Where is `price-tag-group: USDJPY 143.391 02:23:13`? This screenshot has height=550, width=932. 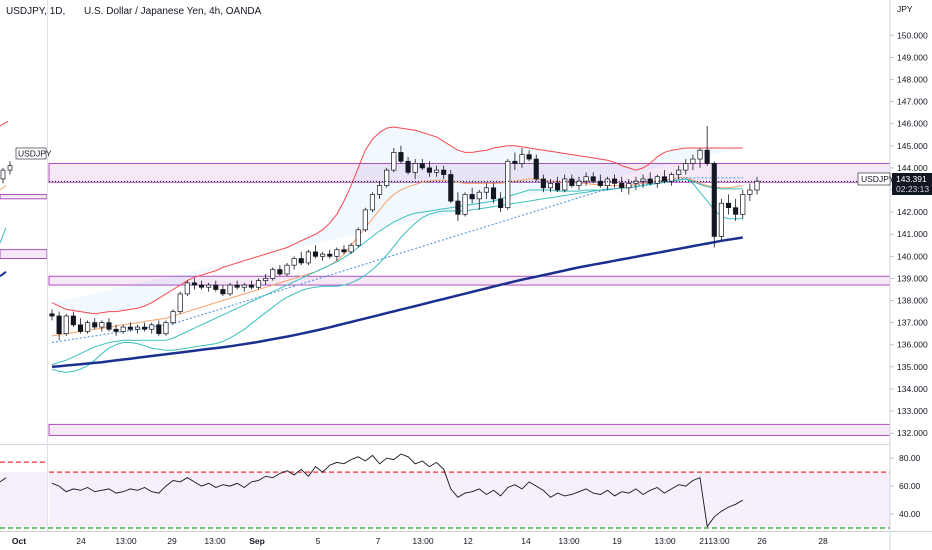 price-tag-group: USDJPY 143.391 02:23:13 is located at coordinates (894, 183).